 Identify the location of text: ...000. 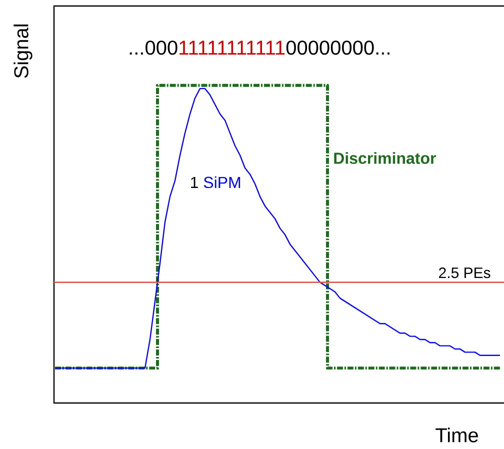
(154, 47).